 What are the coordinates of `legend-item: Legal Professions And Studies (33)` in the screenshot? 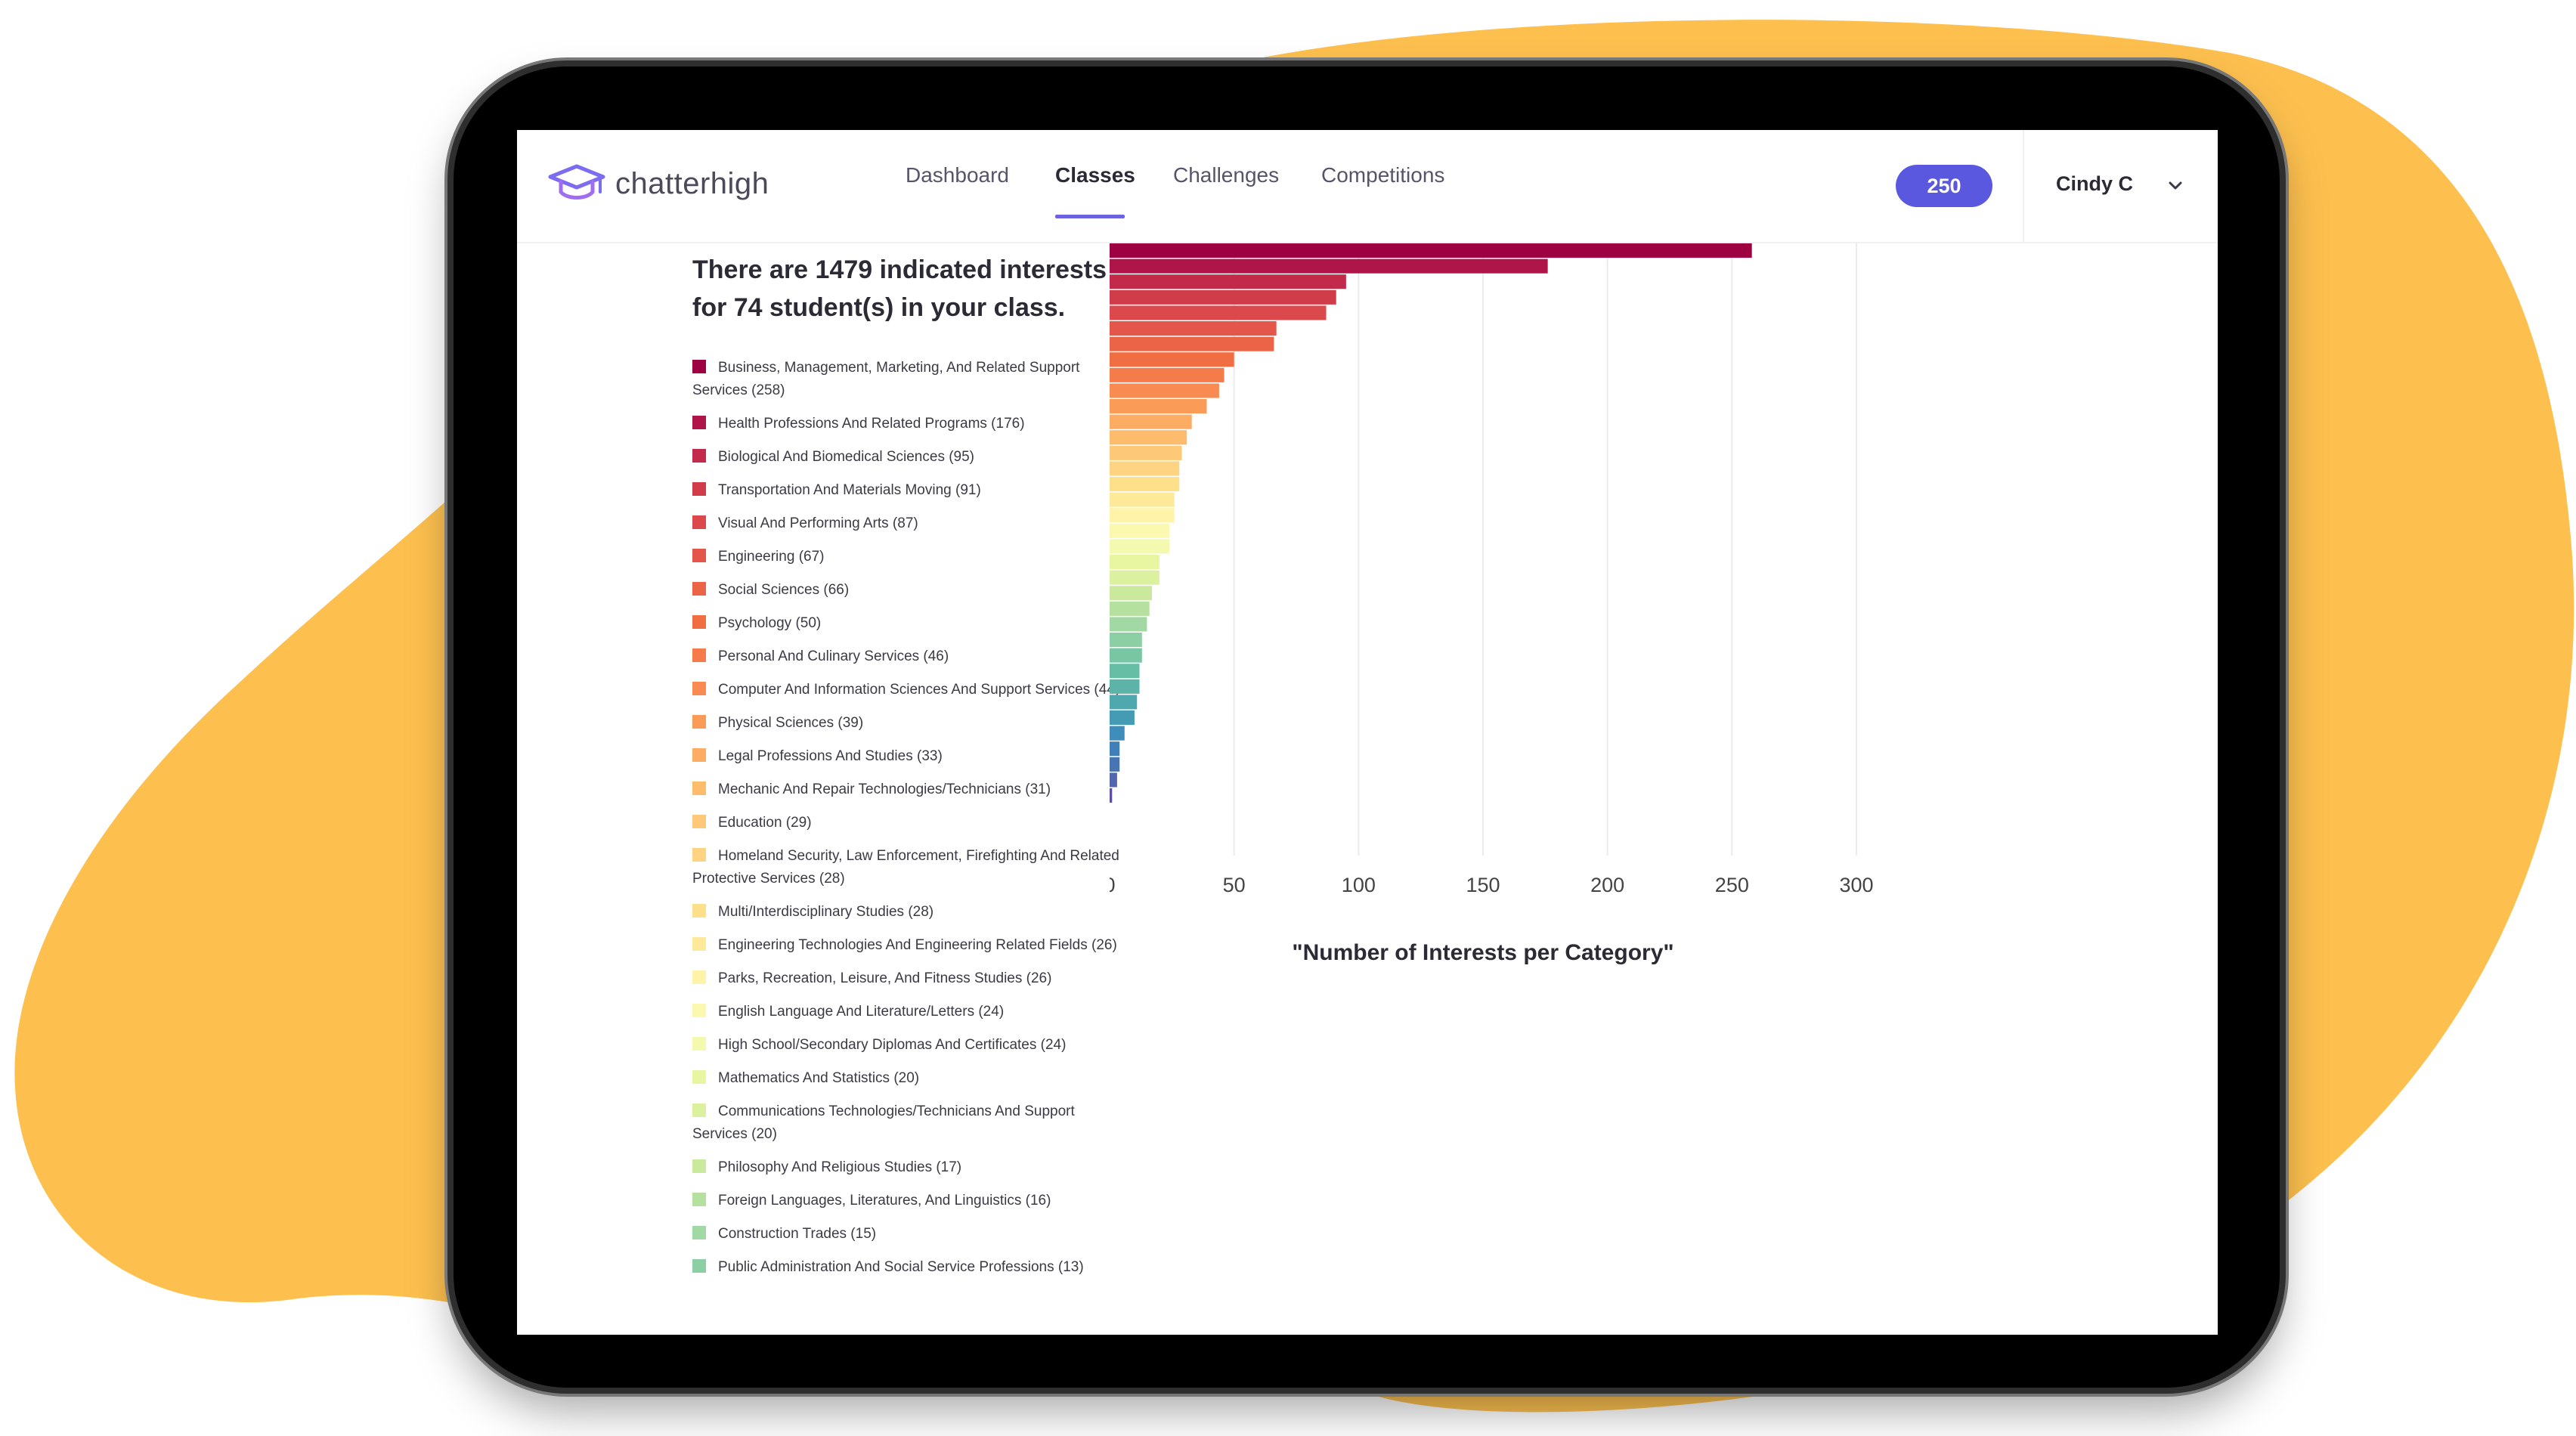 It's located at (911, 756).